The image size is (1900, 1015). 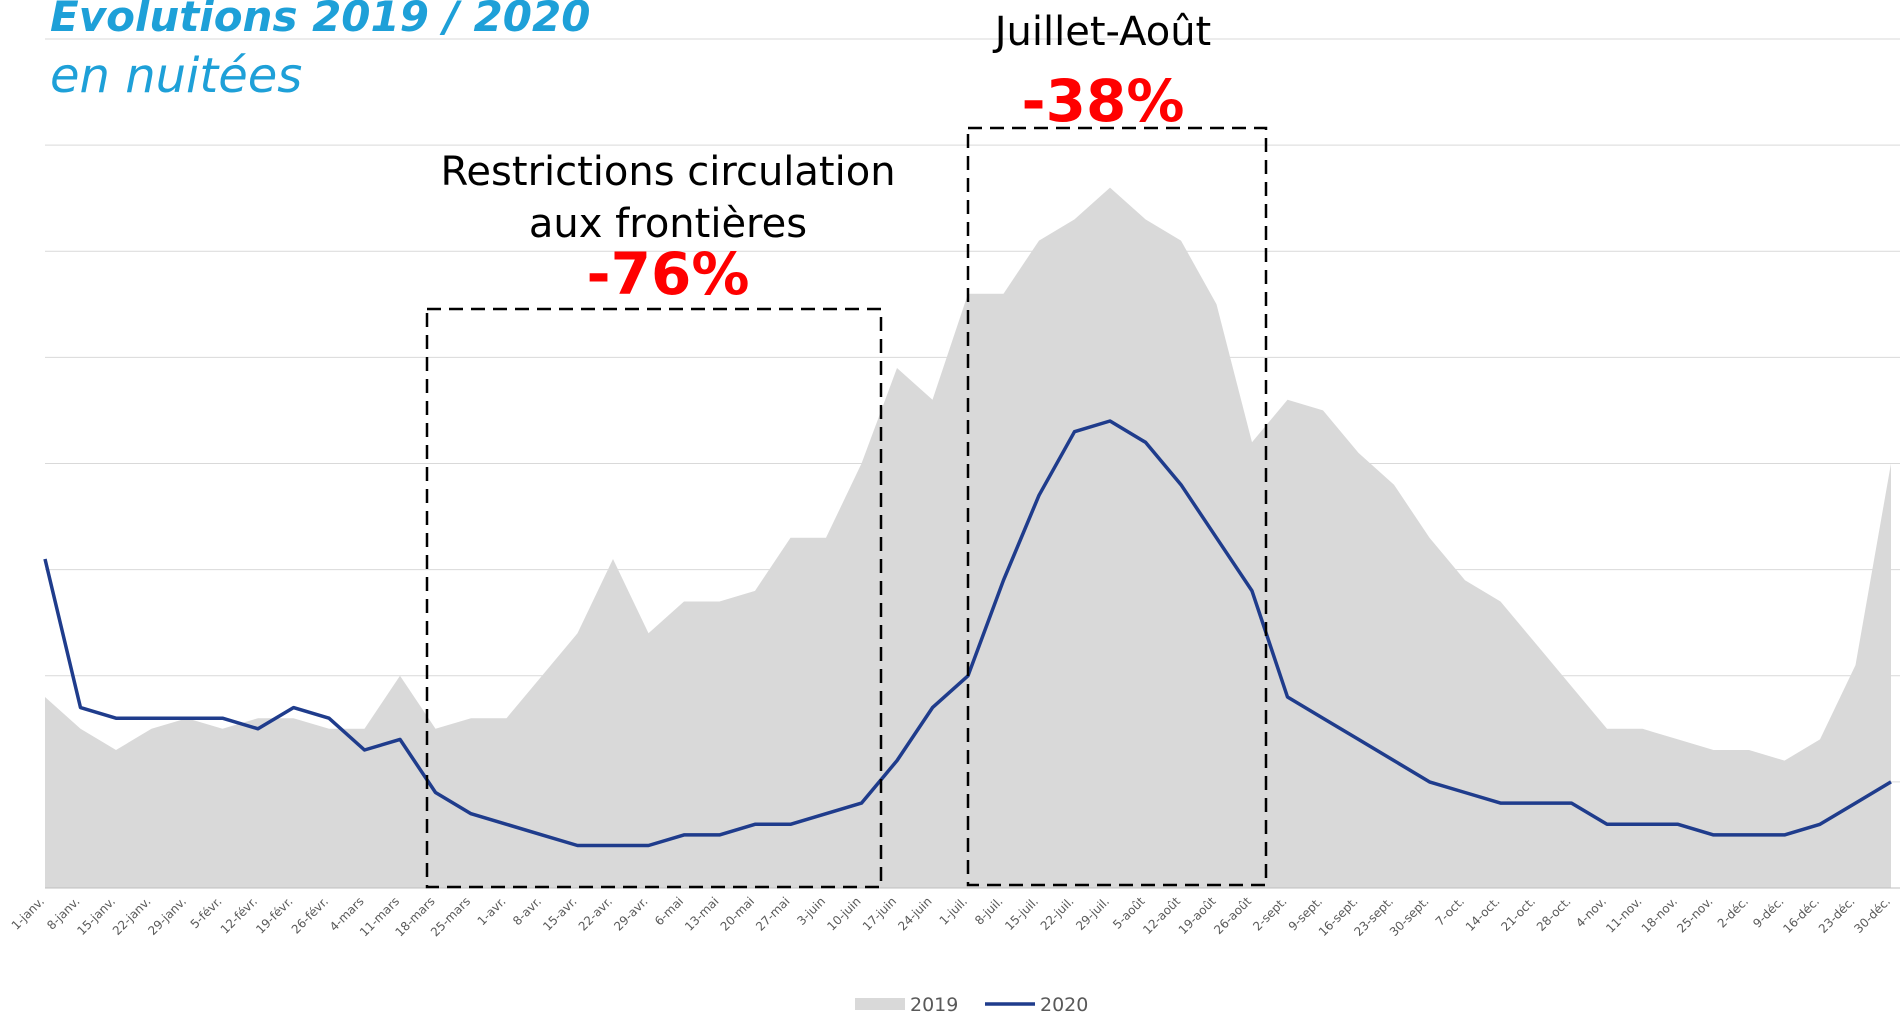 What do you see at coordinates (1409, 916) in the screenshot?
I see `x-tick-label: 30-sept.` at bounding box center [1409, 916].